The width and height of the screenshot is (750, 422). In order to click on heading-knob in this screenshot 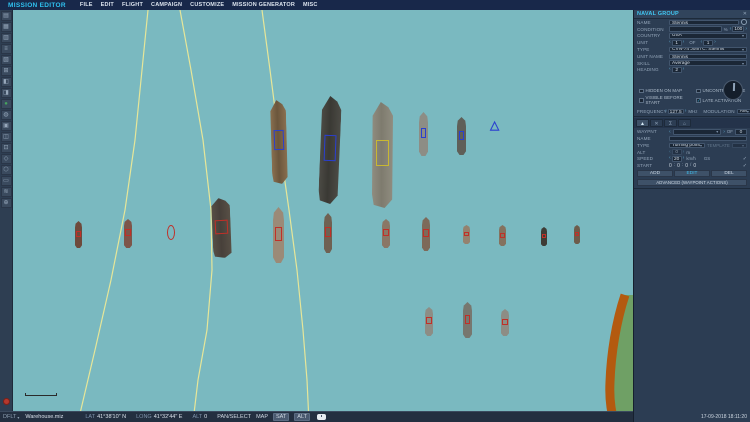, I will do `click(733, 90)`.